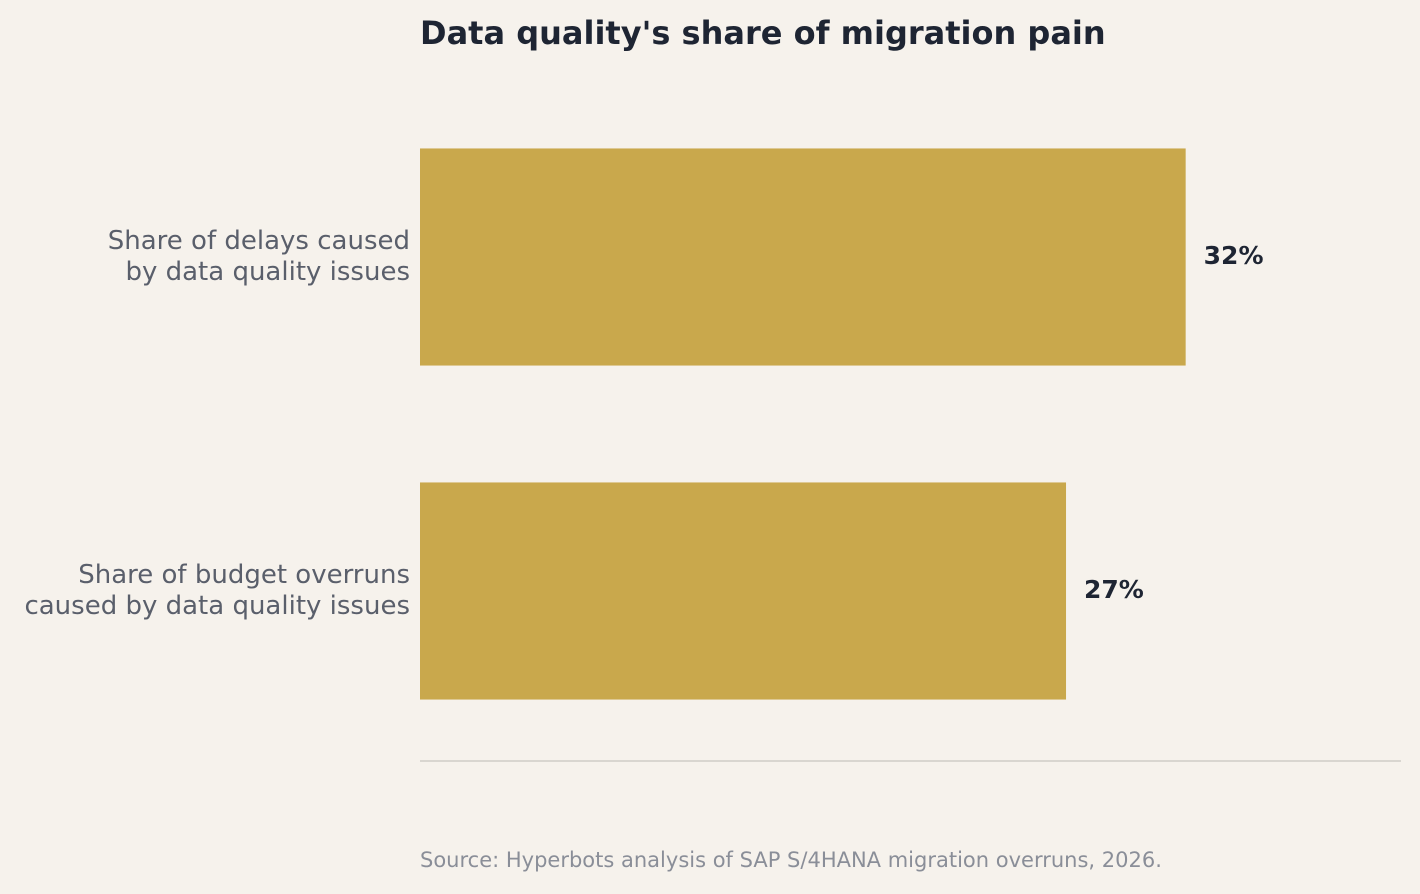 The image size is (1420, 894). Describe the element at coordinates (1114, 589) in the screenshot. I see `value-label-1: 27%` at that location.